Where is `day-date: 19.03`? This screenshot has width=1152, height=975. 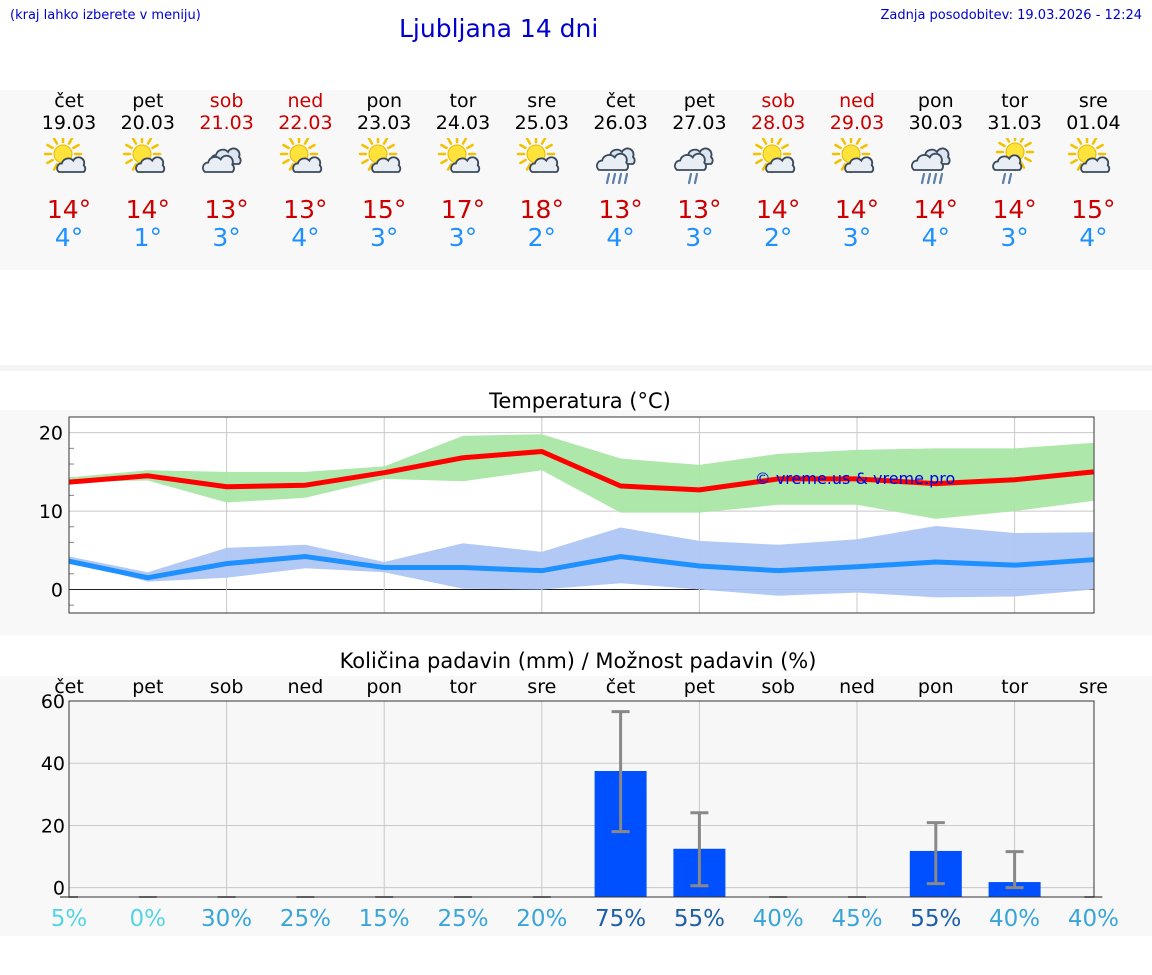
day-date: 19.03 is located at coordinates (69, 123).